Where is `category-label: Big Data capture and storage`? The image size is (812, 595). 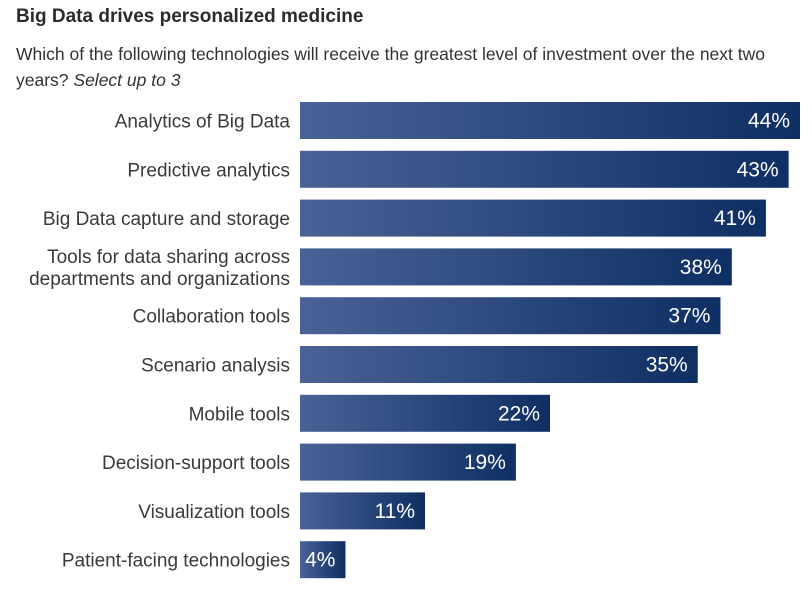 category-label: Big Data capture and storage is located at coordinates (166, 219).